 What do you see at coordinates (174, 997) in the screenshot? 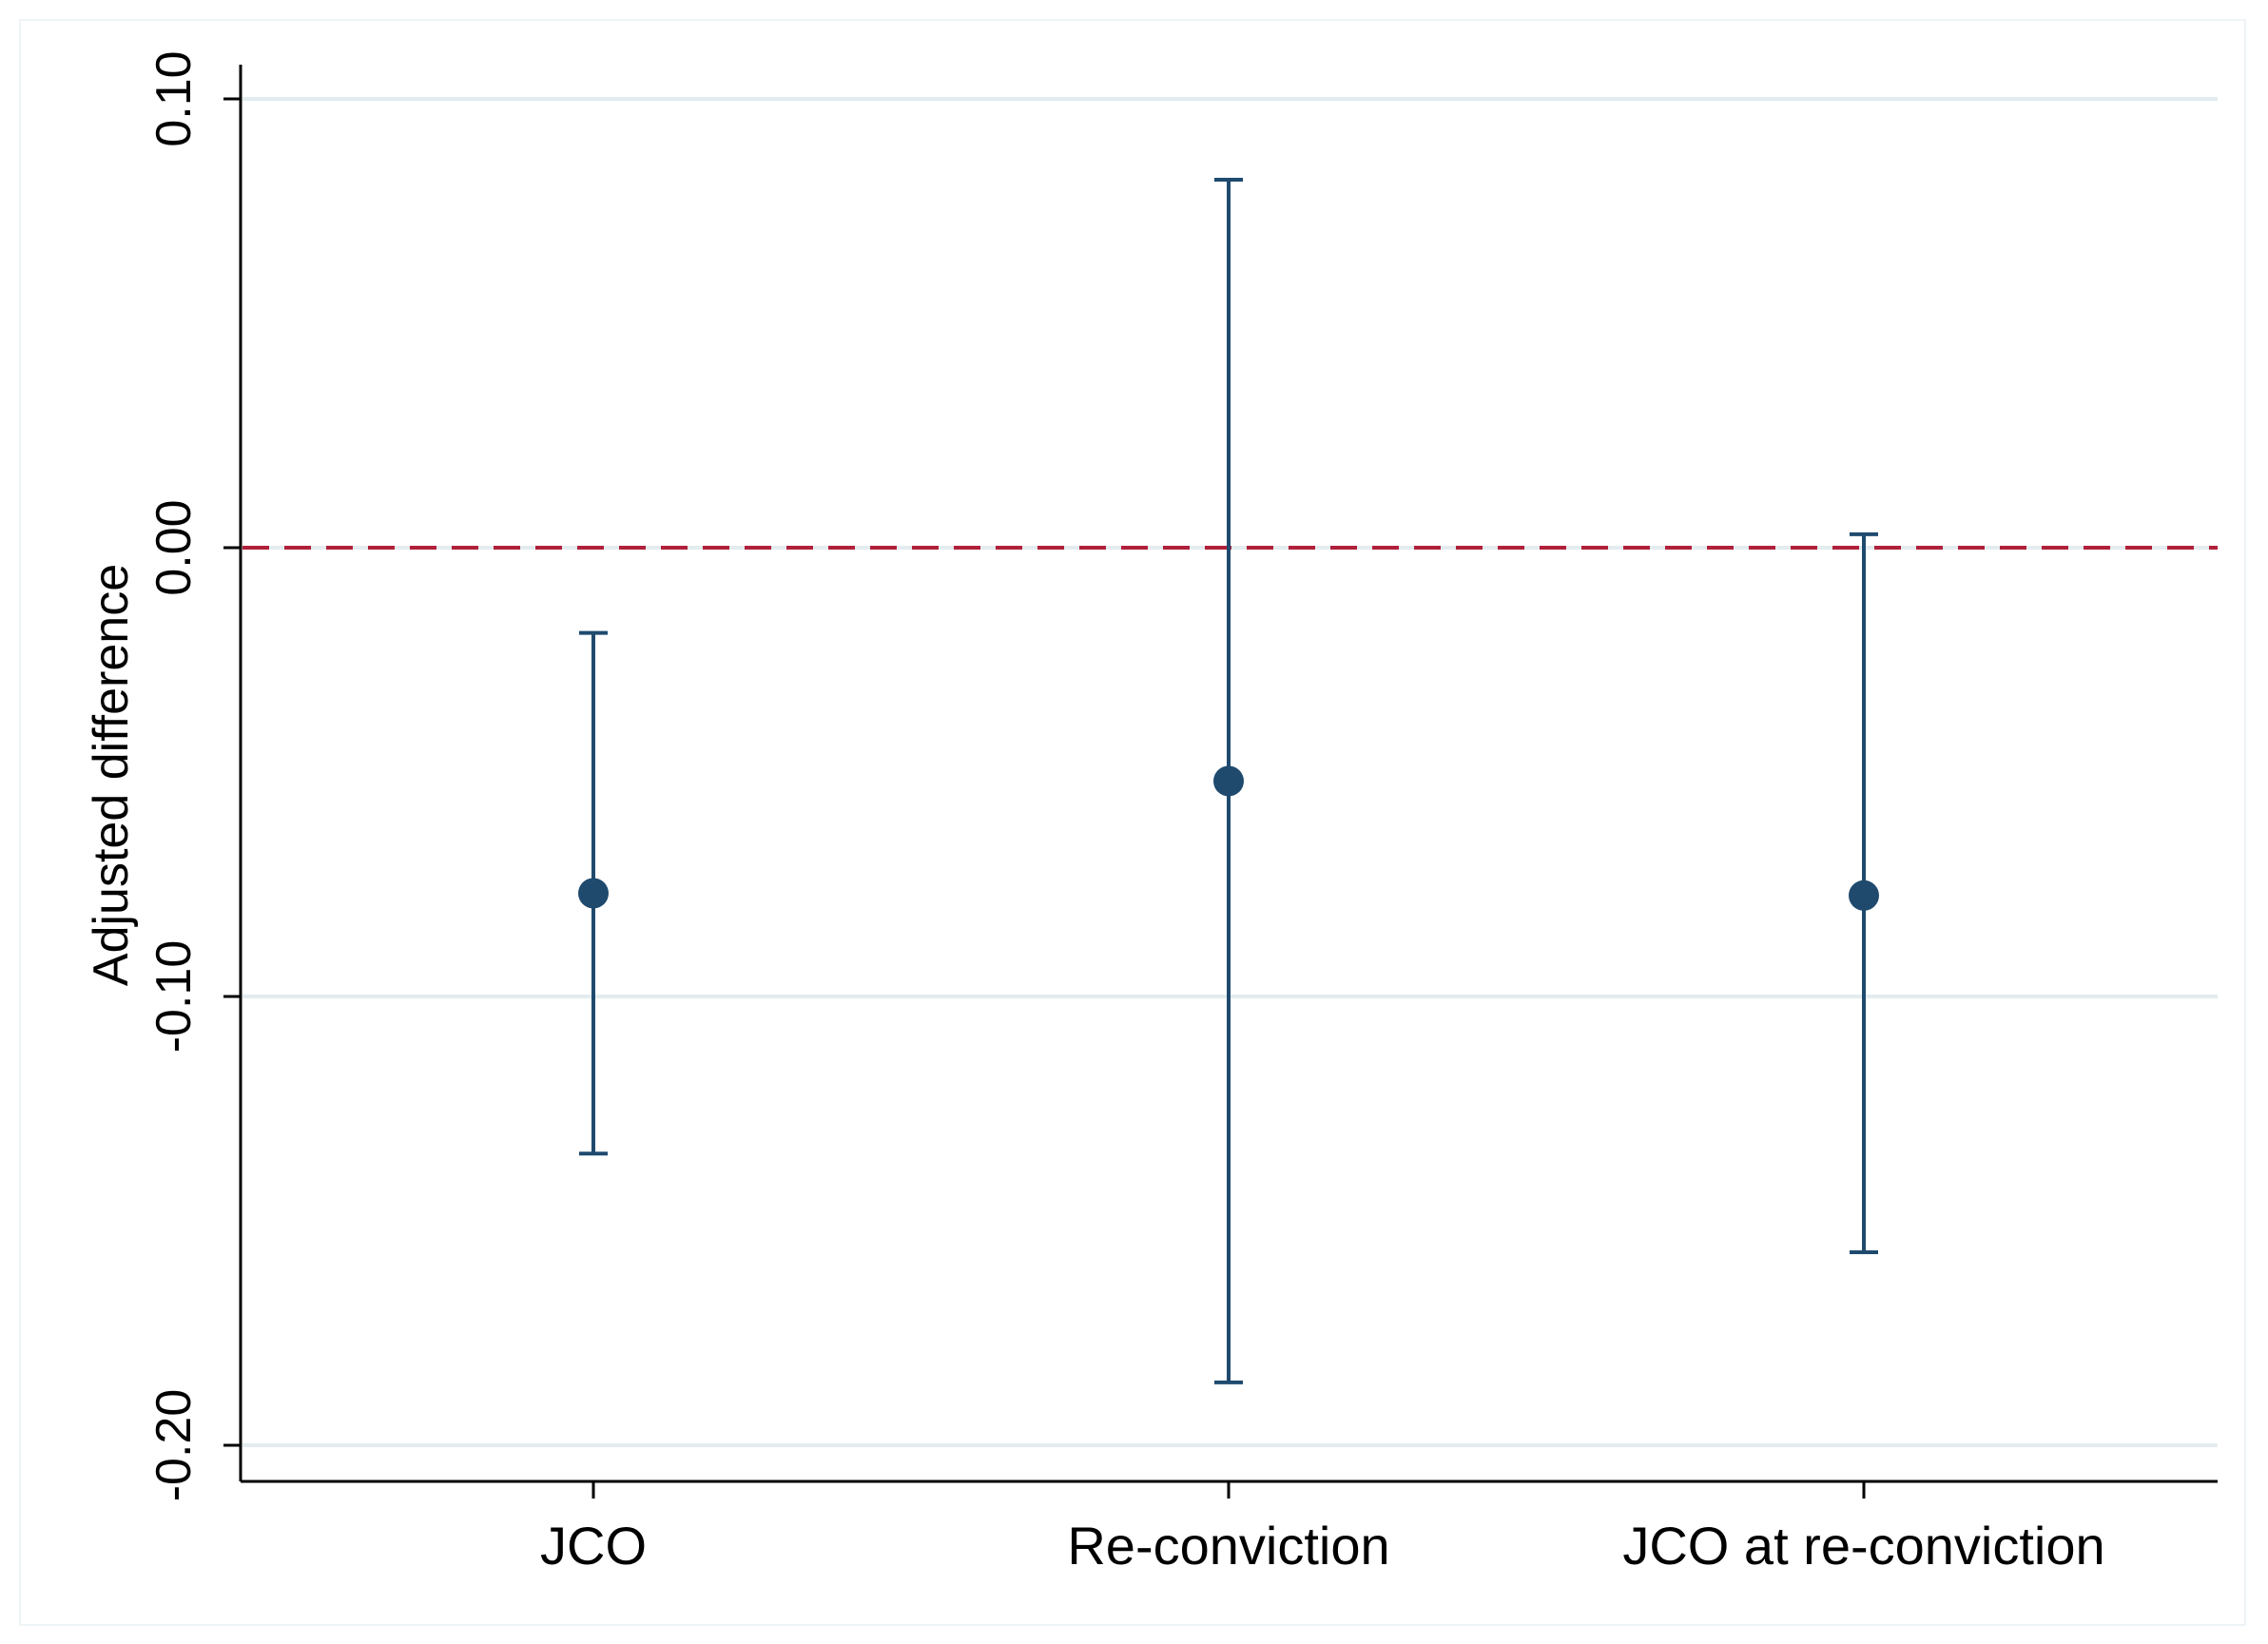
I see `y-tick-label: -0.10` at bounding box center [174, 997].